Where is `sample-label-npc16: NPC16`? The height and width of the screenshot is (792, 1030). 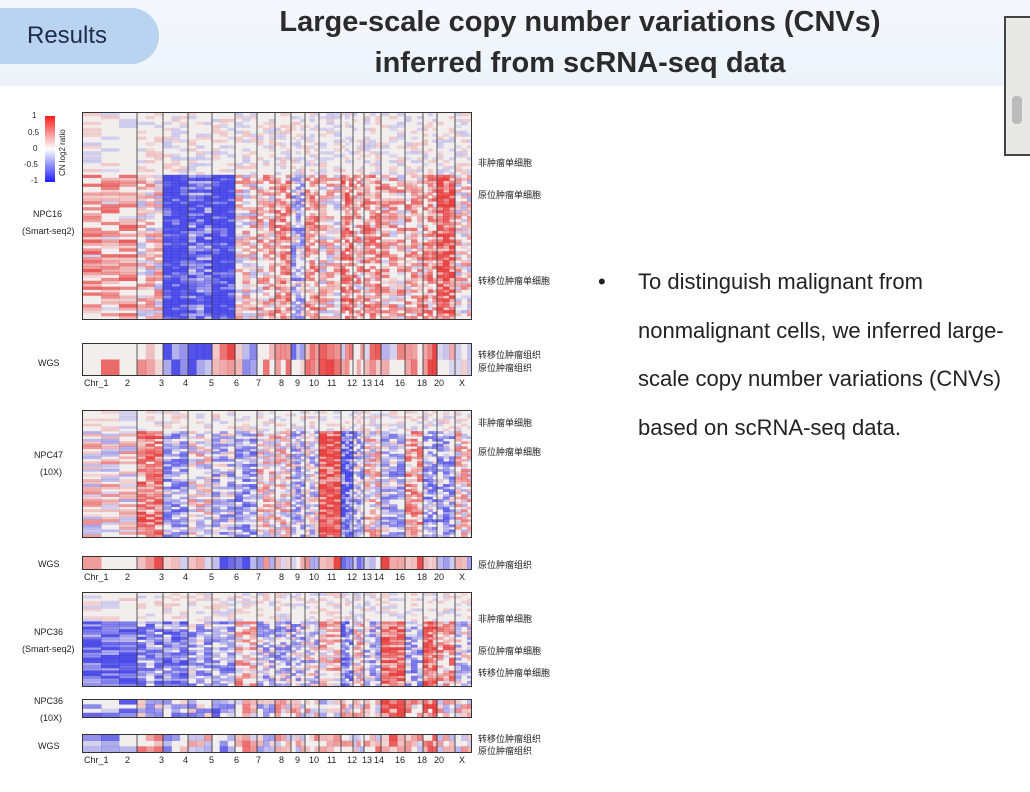 sample-label-npc16: NPC16 is located at coordinates (48, 214).